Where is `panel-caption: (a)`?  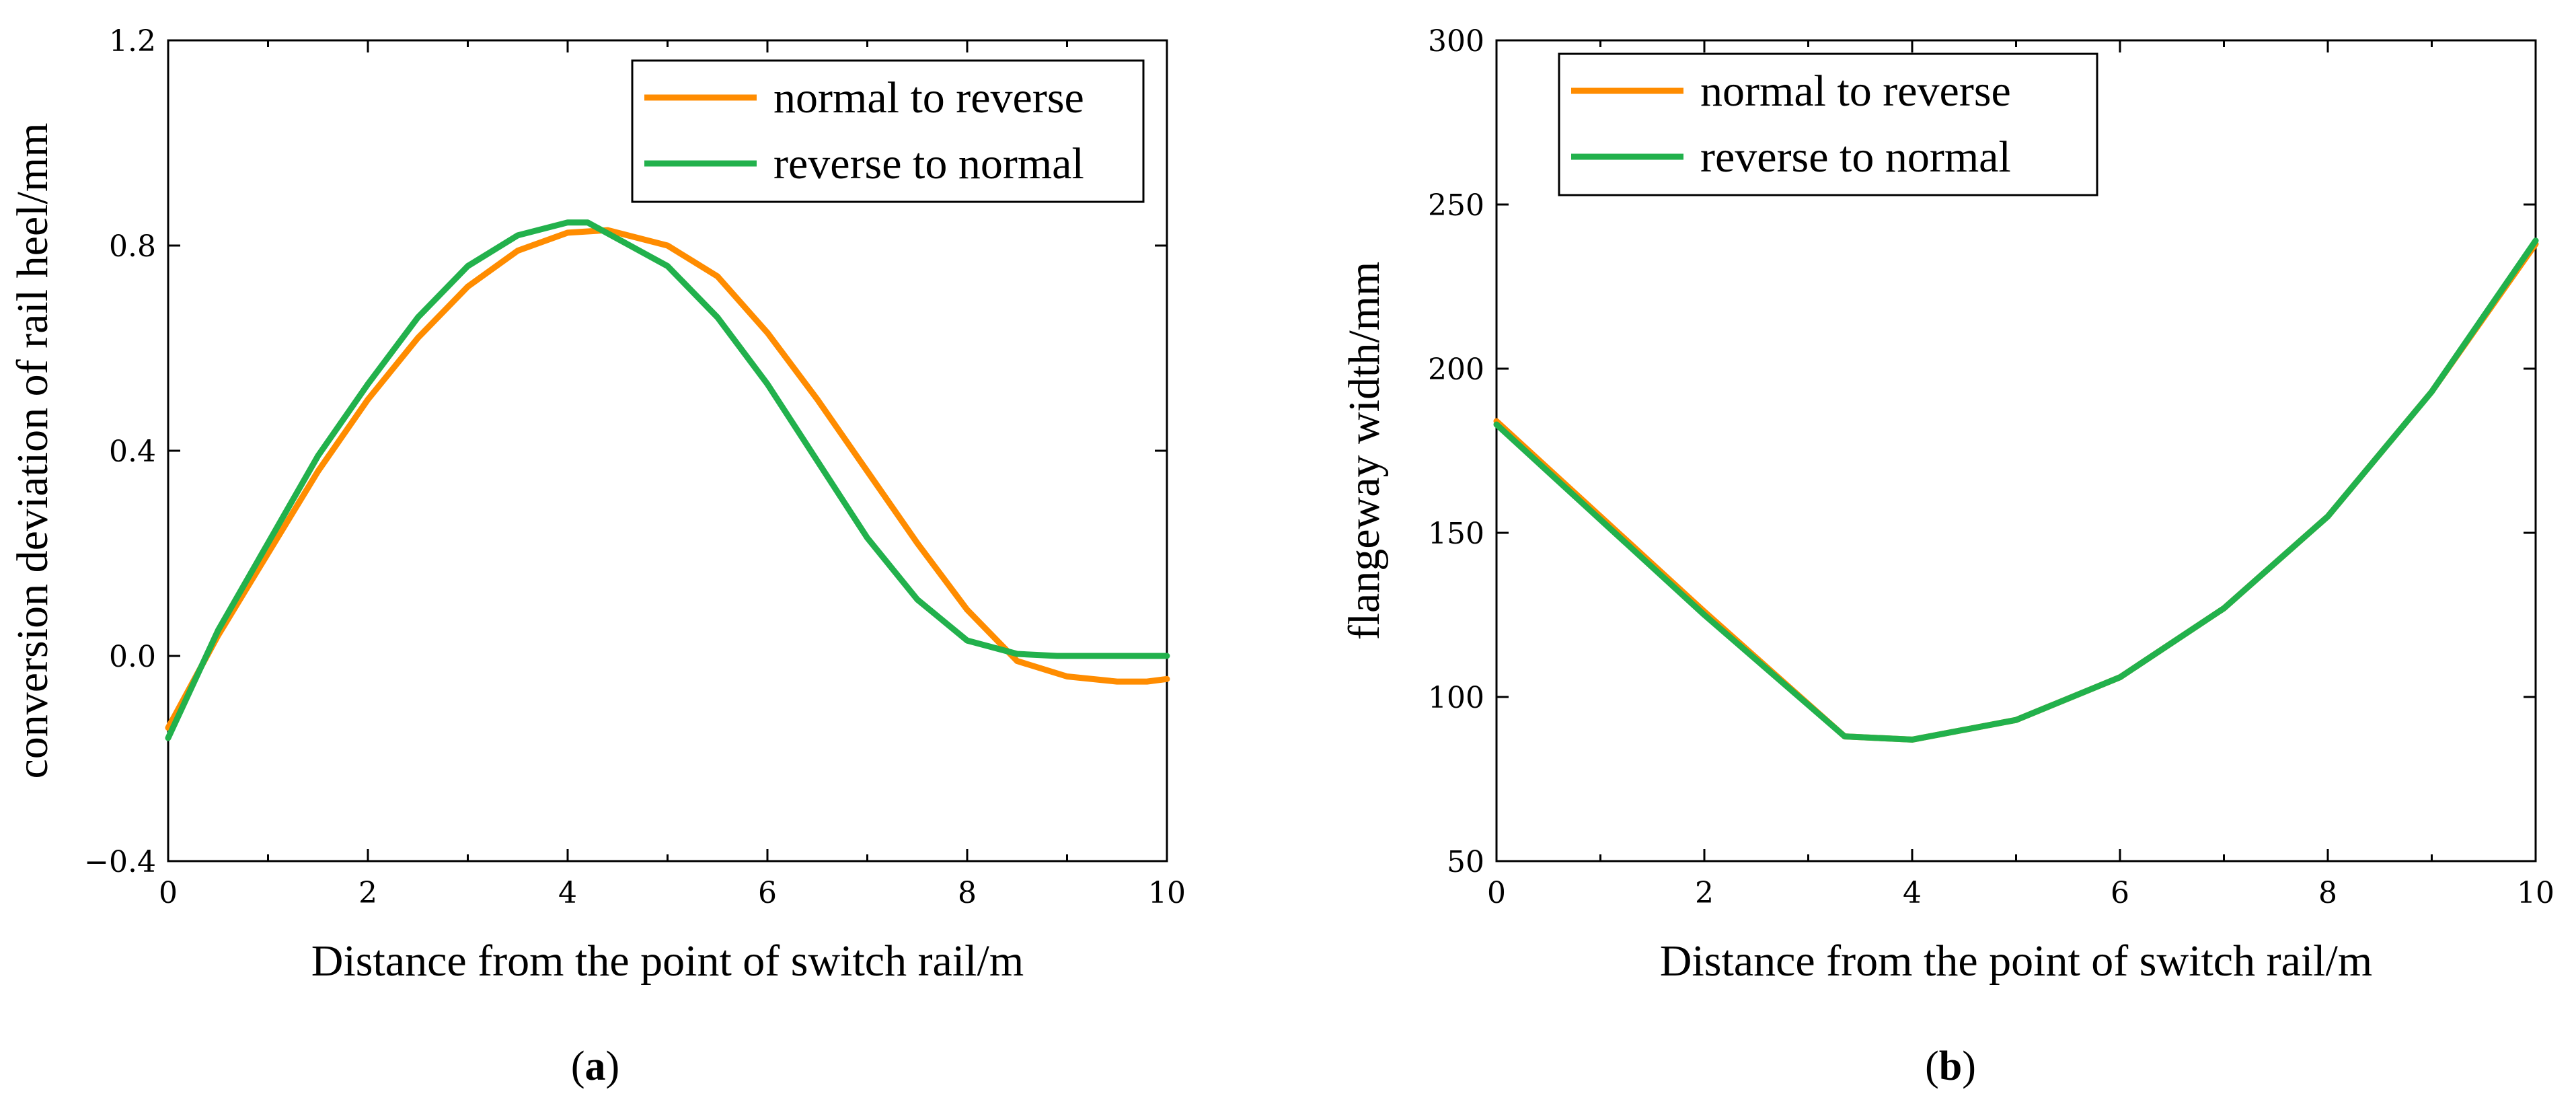 panel-caption: (a) is located at coordinates (595, 1066).